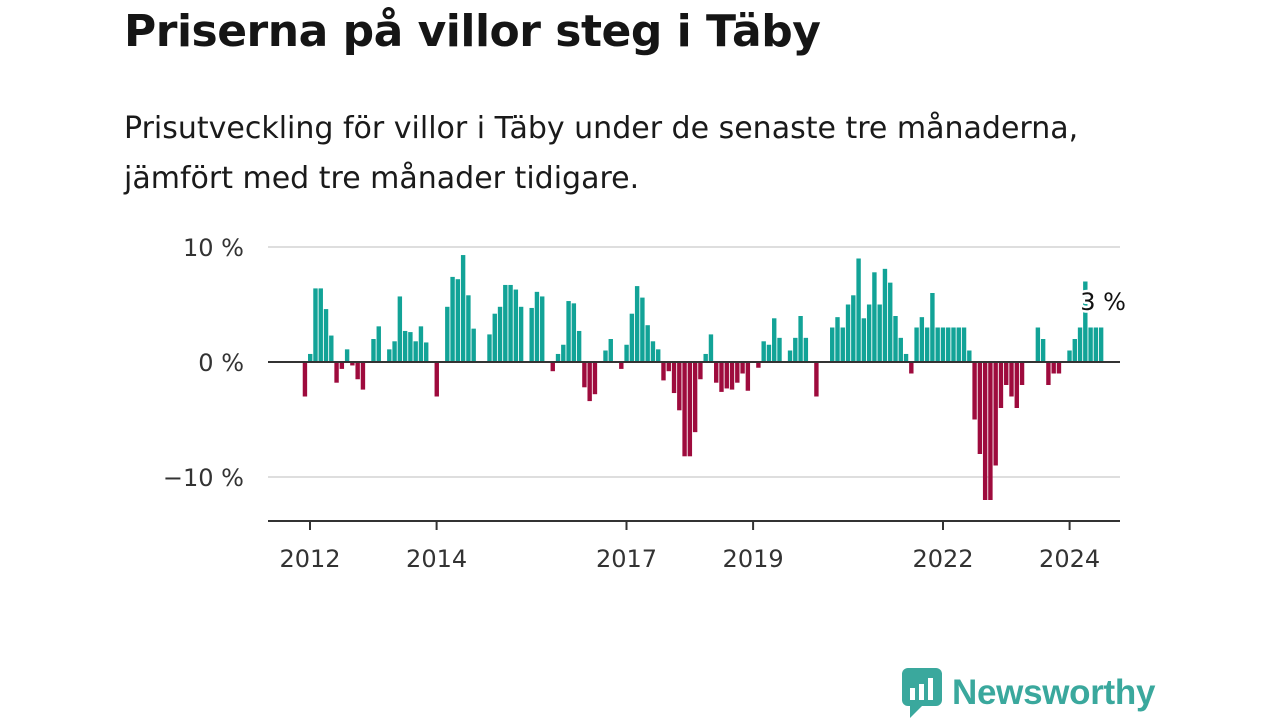  Describe the element at coordinates (1103, 302) in the screenshot. I see `last-value-label: 3 %` at that location.